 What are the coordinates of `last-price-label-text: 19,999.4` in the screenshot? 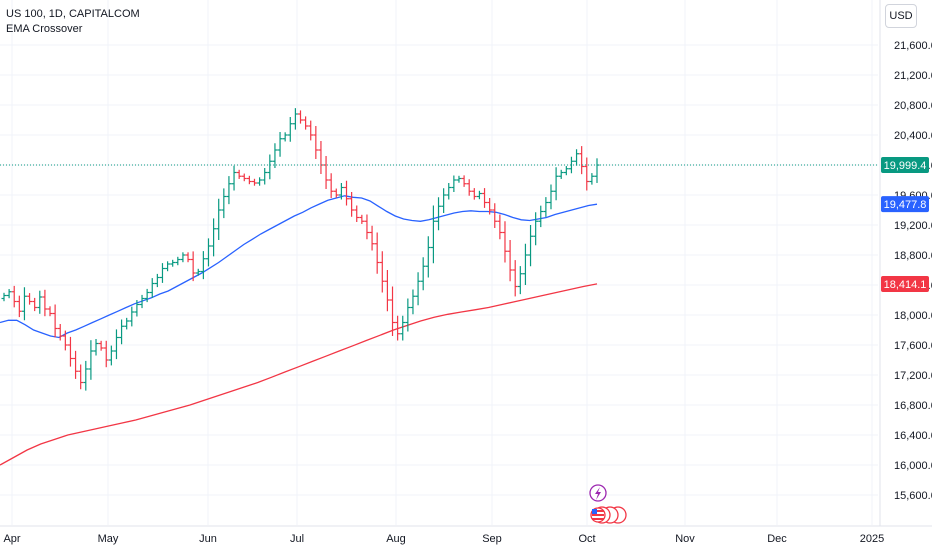 It's located at (905, 166).